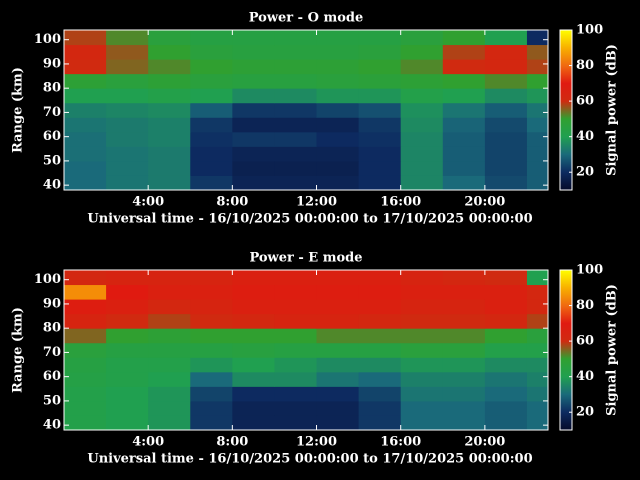 Image resolution: width=640 pixels, height=480 pixels. I want to click on colorbar-label: Signal power (dB), so click(612, 110).